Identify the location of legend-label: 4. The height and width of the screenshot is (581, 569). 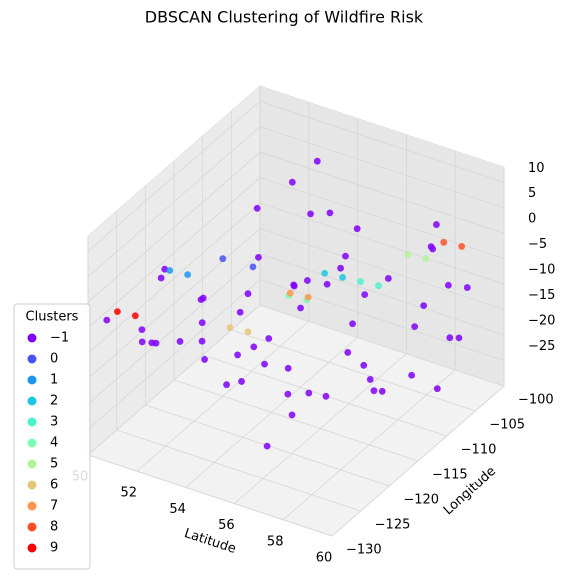
(54, 443).